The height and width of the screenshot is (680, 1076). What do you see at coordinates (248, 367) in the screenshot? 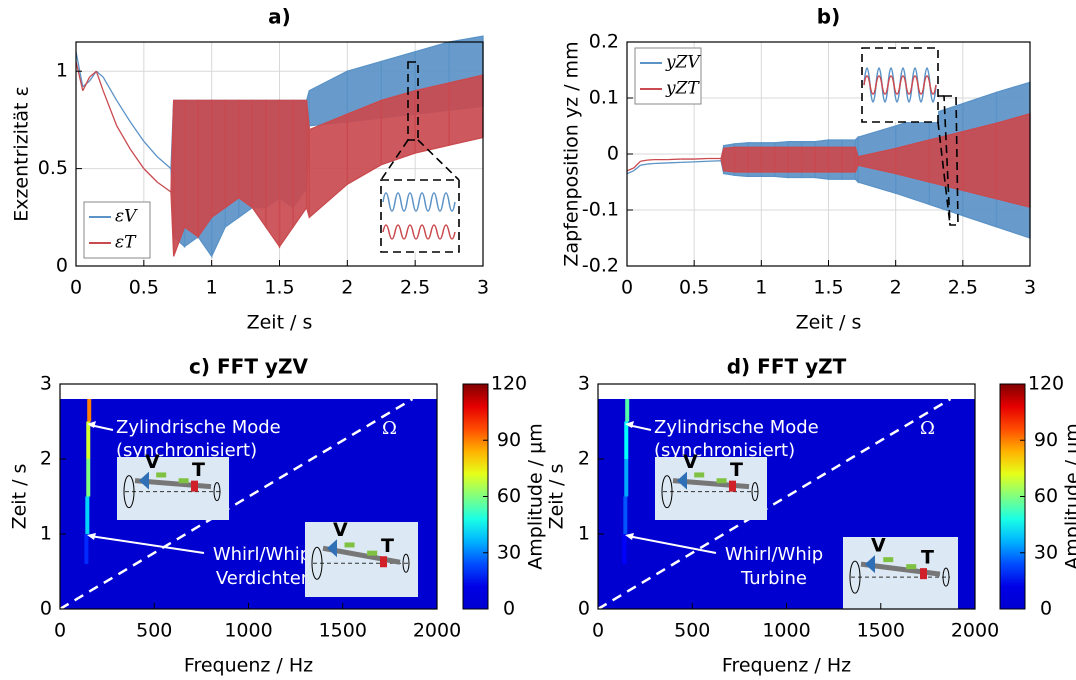
I see `chart-title: c) FFT yZV` at bounding box center [248, 367].